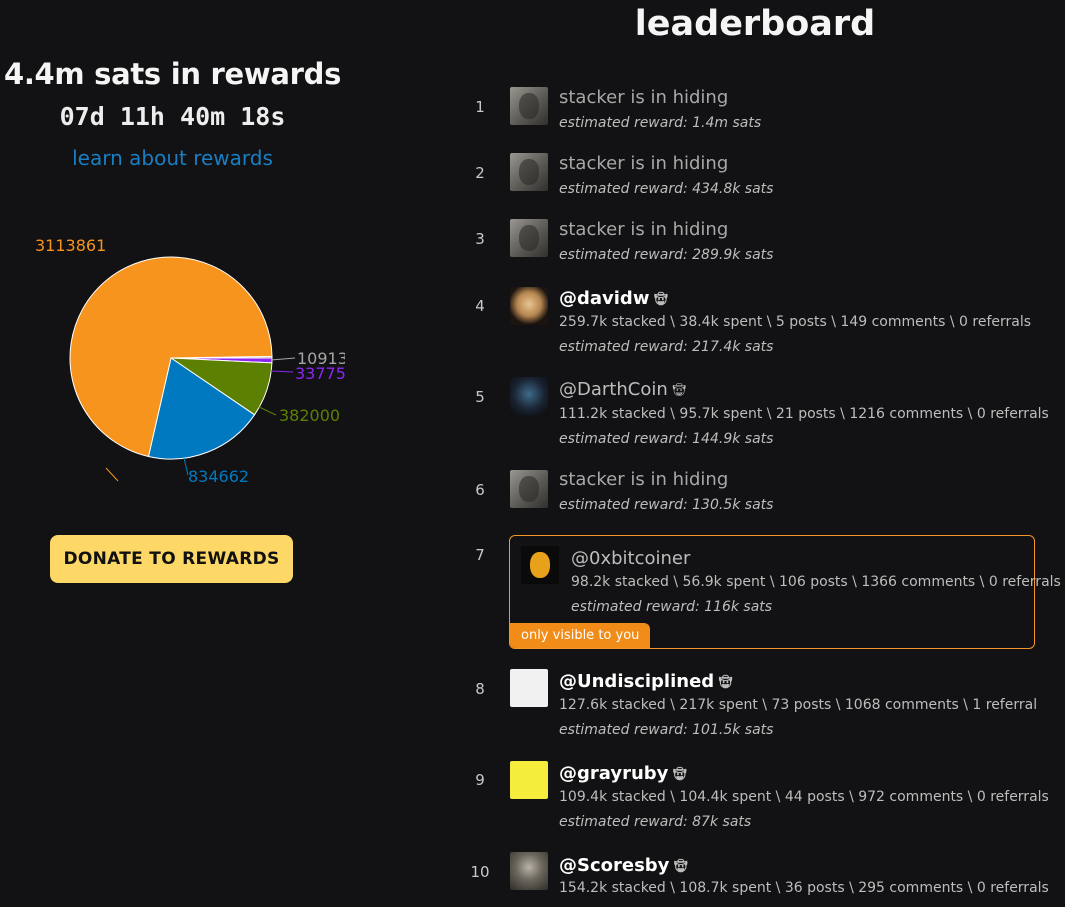 Image resolution: width=1065 pixels, height=907 pixels. I want to click on rank-number: 3, so click(480, 239).